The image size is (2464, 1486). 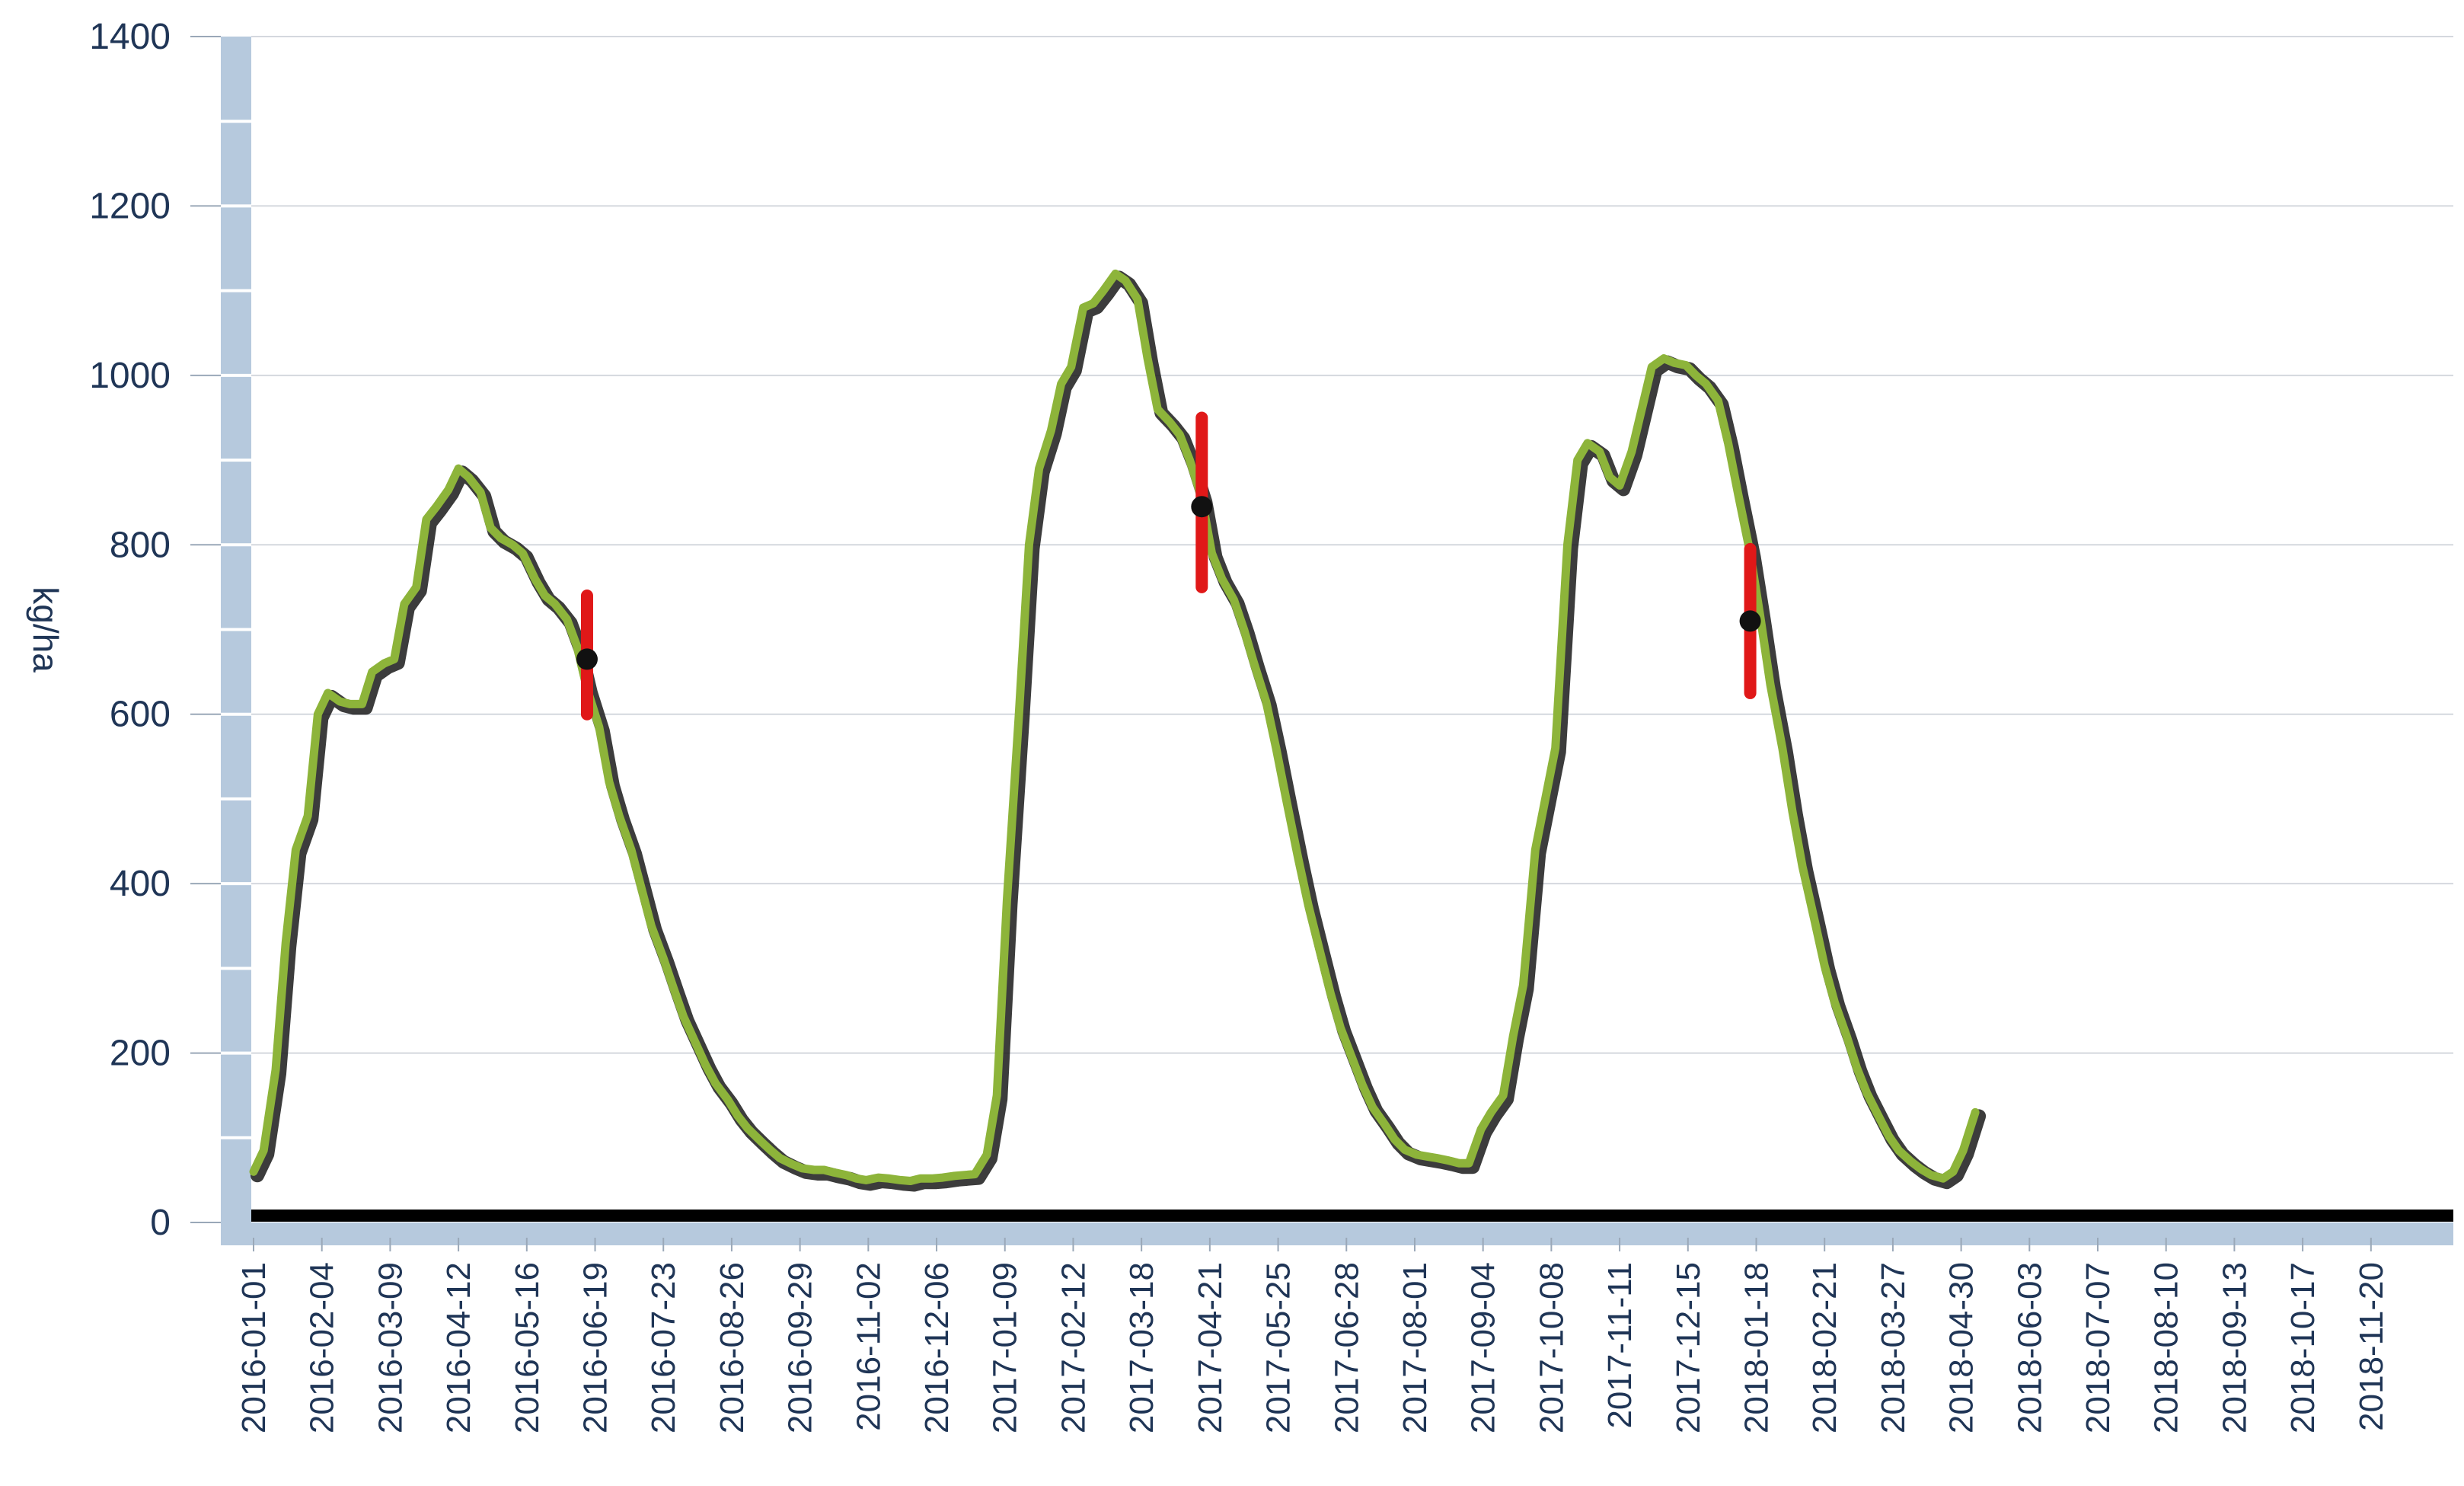 What do you see at coordinates (1688, 1347) in the screenshot?
I see `x-tick-label: 2017-12-15` at bounding box center [1688, 1347].